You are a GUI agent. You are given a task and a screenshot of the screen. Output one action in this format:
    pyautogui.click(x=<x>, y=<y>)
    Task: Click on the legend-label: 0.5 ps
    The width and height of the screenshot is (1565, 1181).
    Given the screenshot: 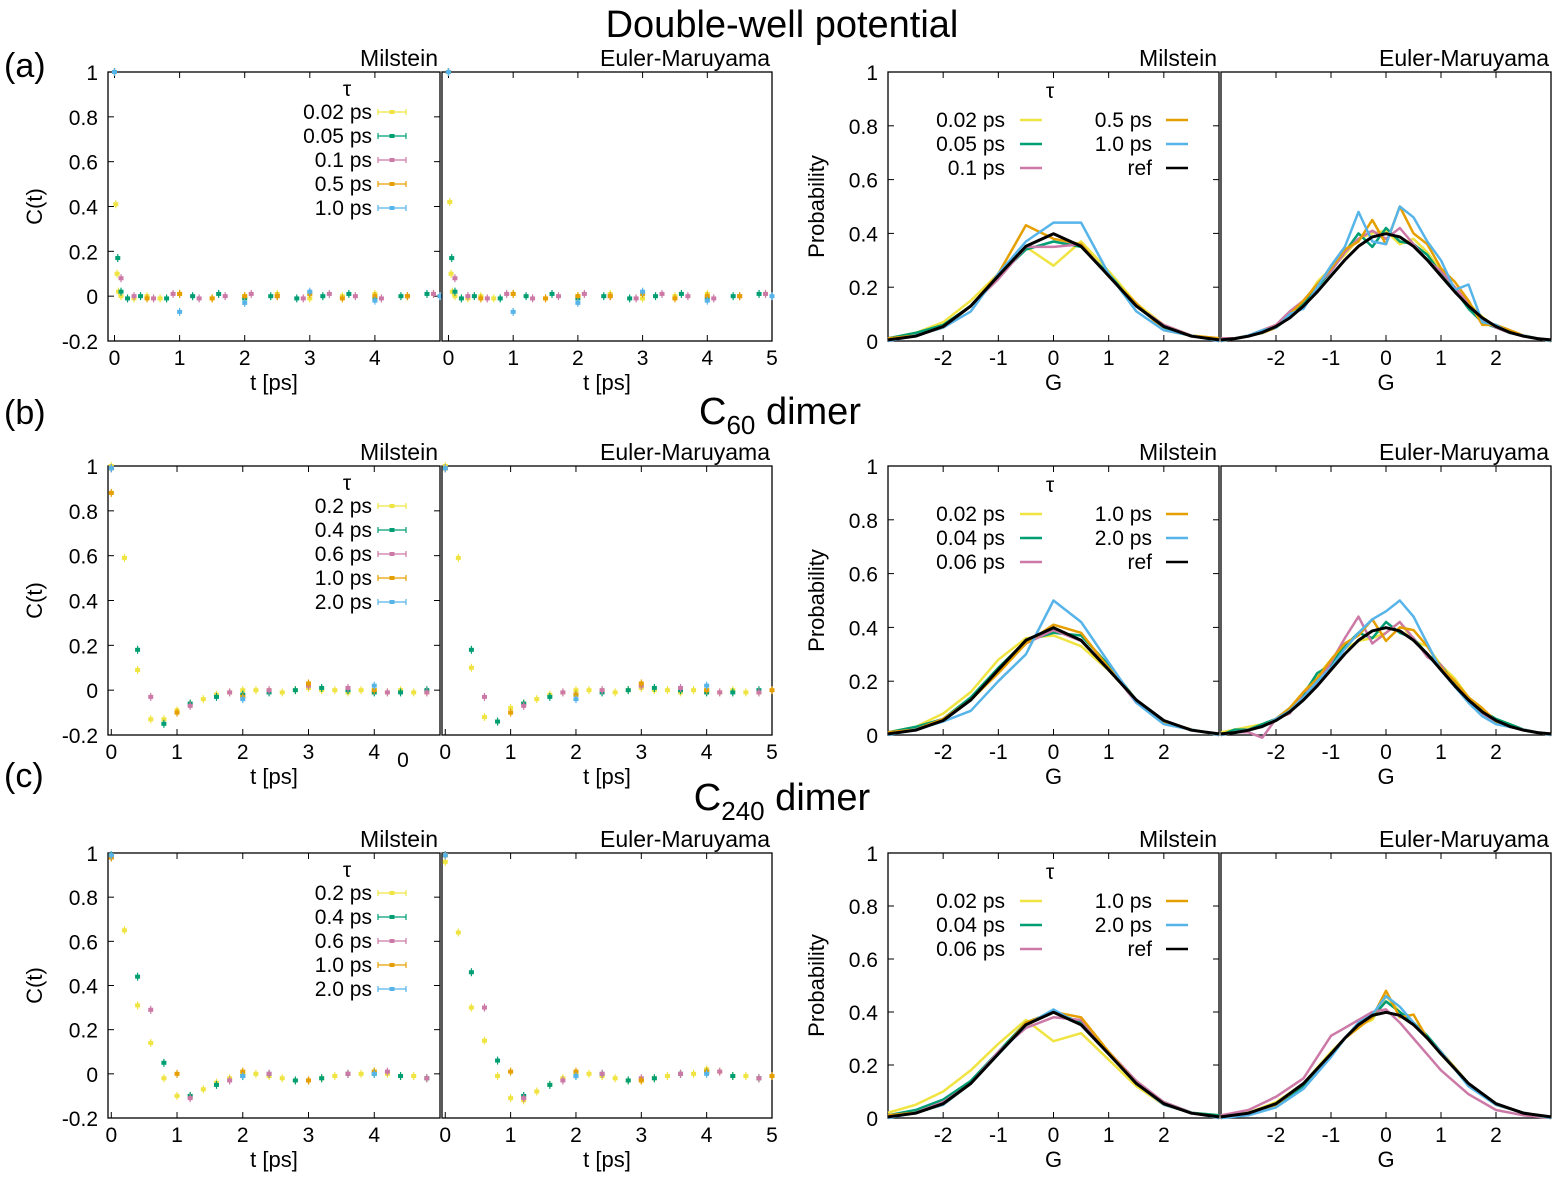 What is the action you would take?
    pyautogui.click(x=343, y=184)
    